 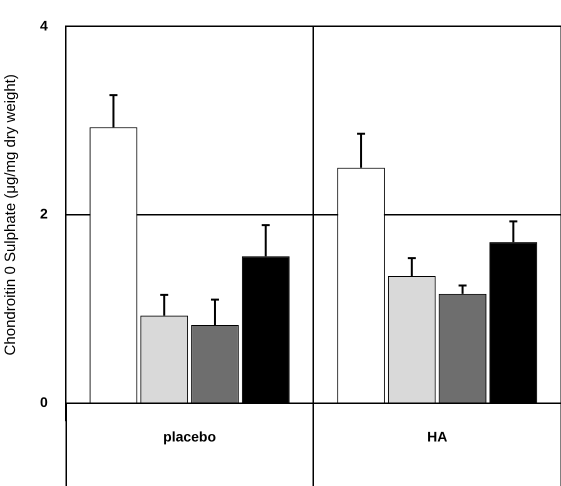 I want to click on y-tick-label: 2, so click(x=44, y=214).